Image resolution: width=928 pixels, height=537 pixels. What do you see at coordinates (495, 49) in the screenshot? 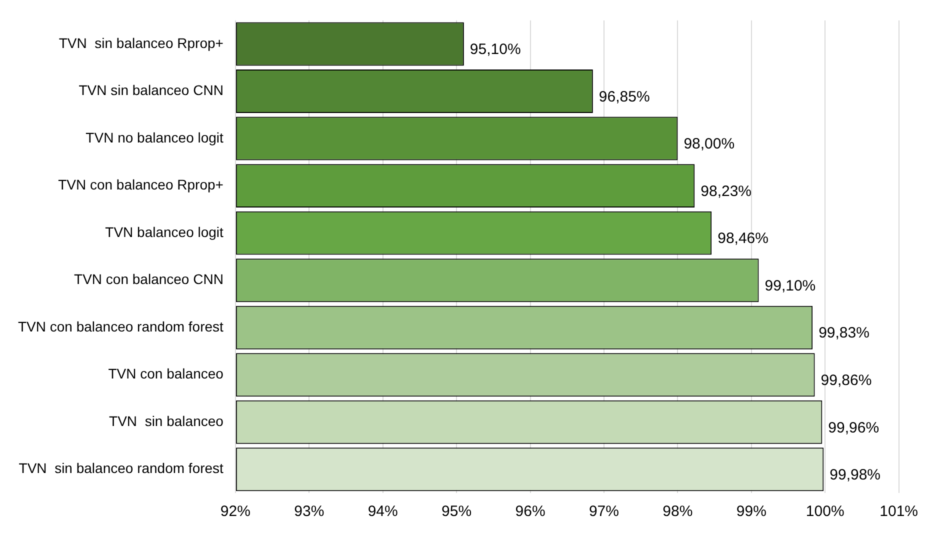
I see `data-label: 95,10%` at bounding box center [495, 49].